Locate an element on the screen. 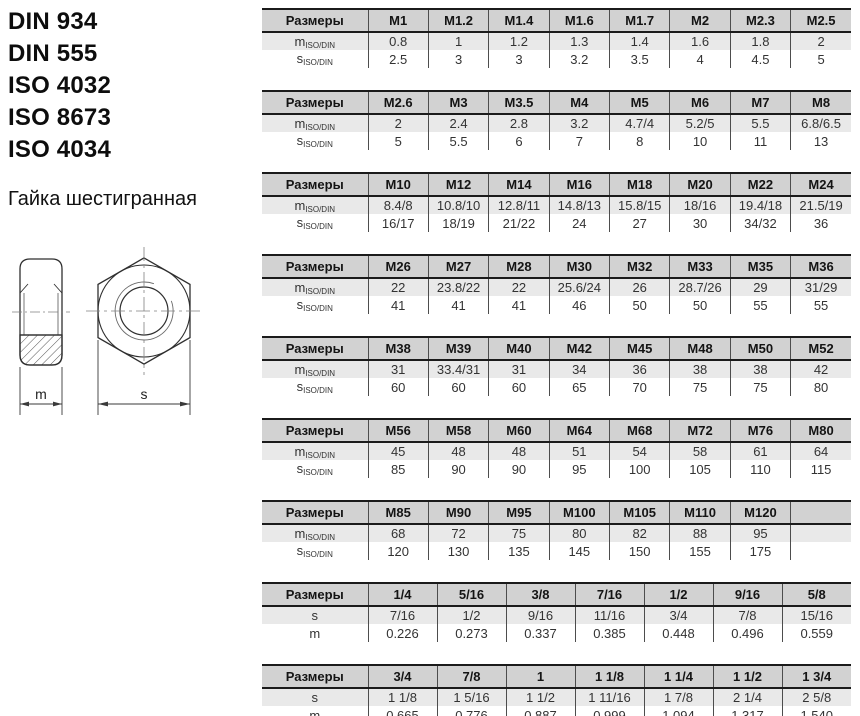 Image resolution: width=860 pixels, height=716 pixels. value-cell: 0.559 is located at coordinates (816, 633).